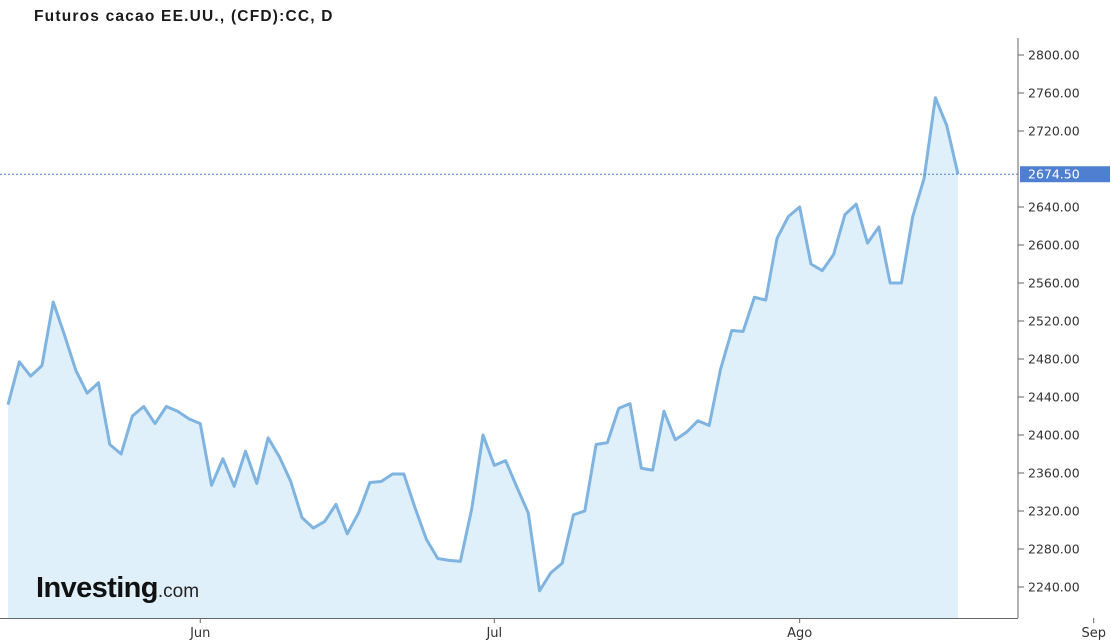 The image size is (1111, 640). I want to click on y-tick-label: 2320.00, so click(1054, 511).